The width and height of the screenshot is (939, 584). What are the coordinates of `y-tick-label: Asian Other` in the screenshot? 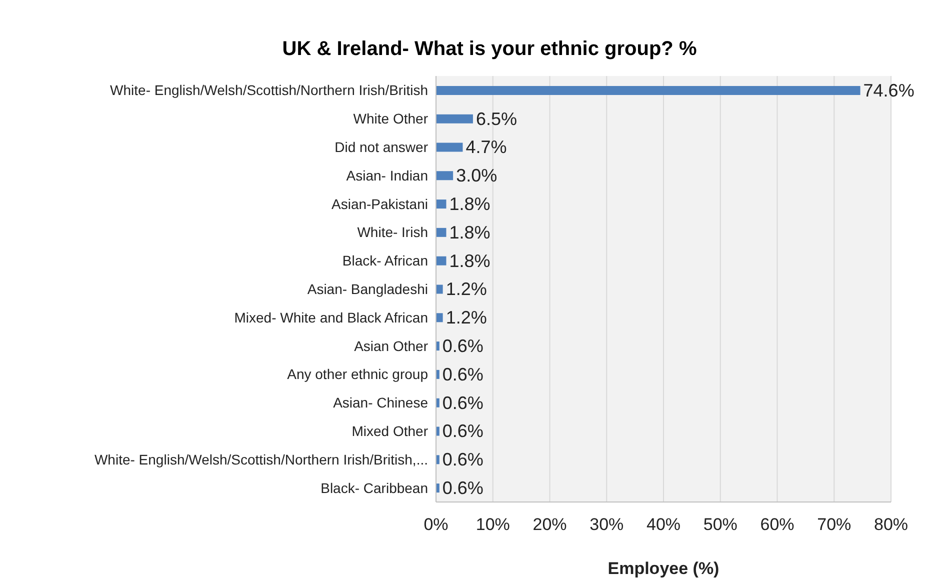 It's located at (391, 346).